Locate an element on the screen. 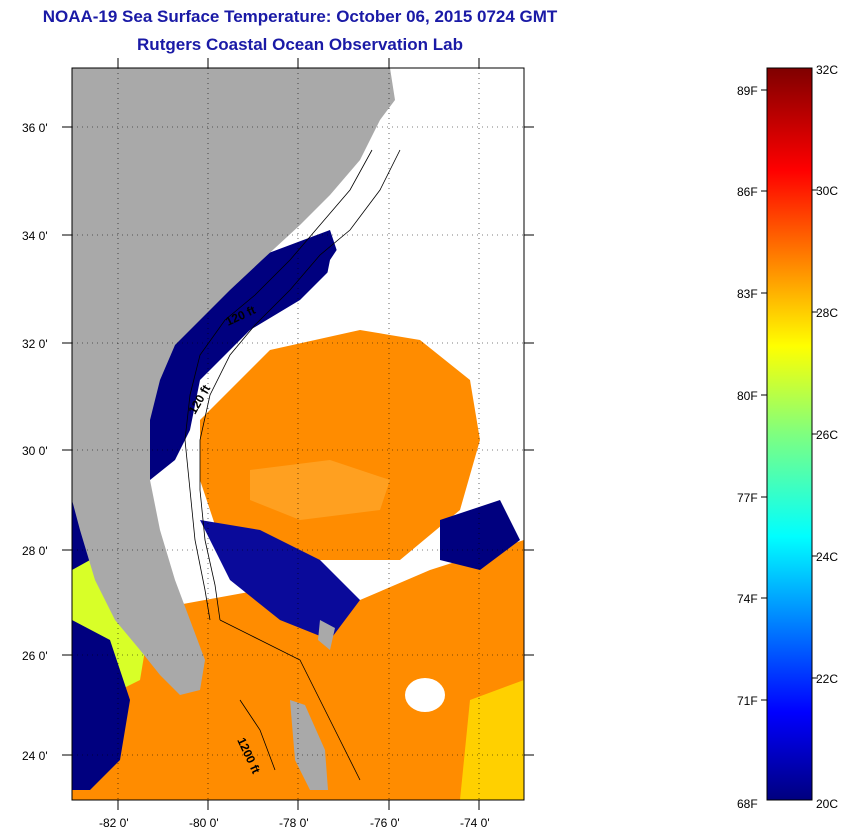 Image resolution: width=849 pixels, height=832 pixels. colorbar-label-83f: 83F is located at coordinates (747, 294).